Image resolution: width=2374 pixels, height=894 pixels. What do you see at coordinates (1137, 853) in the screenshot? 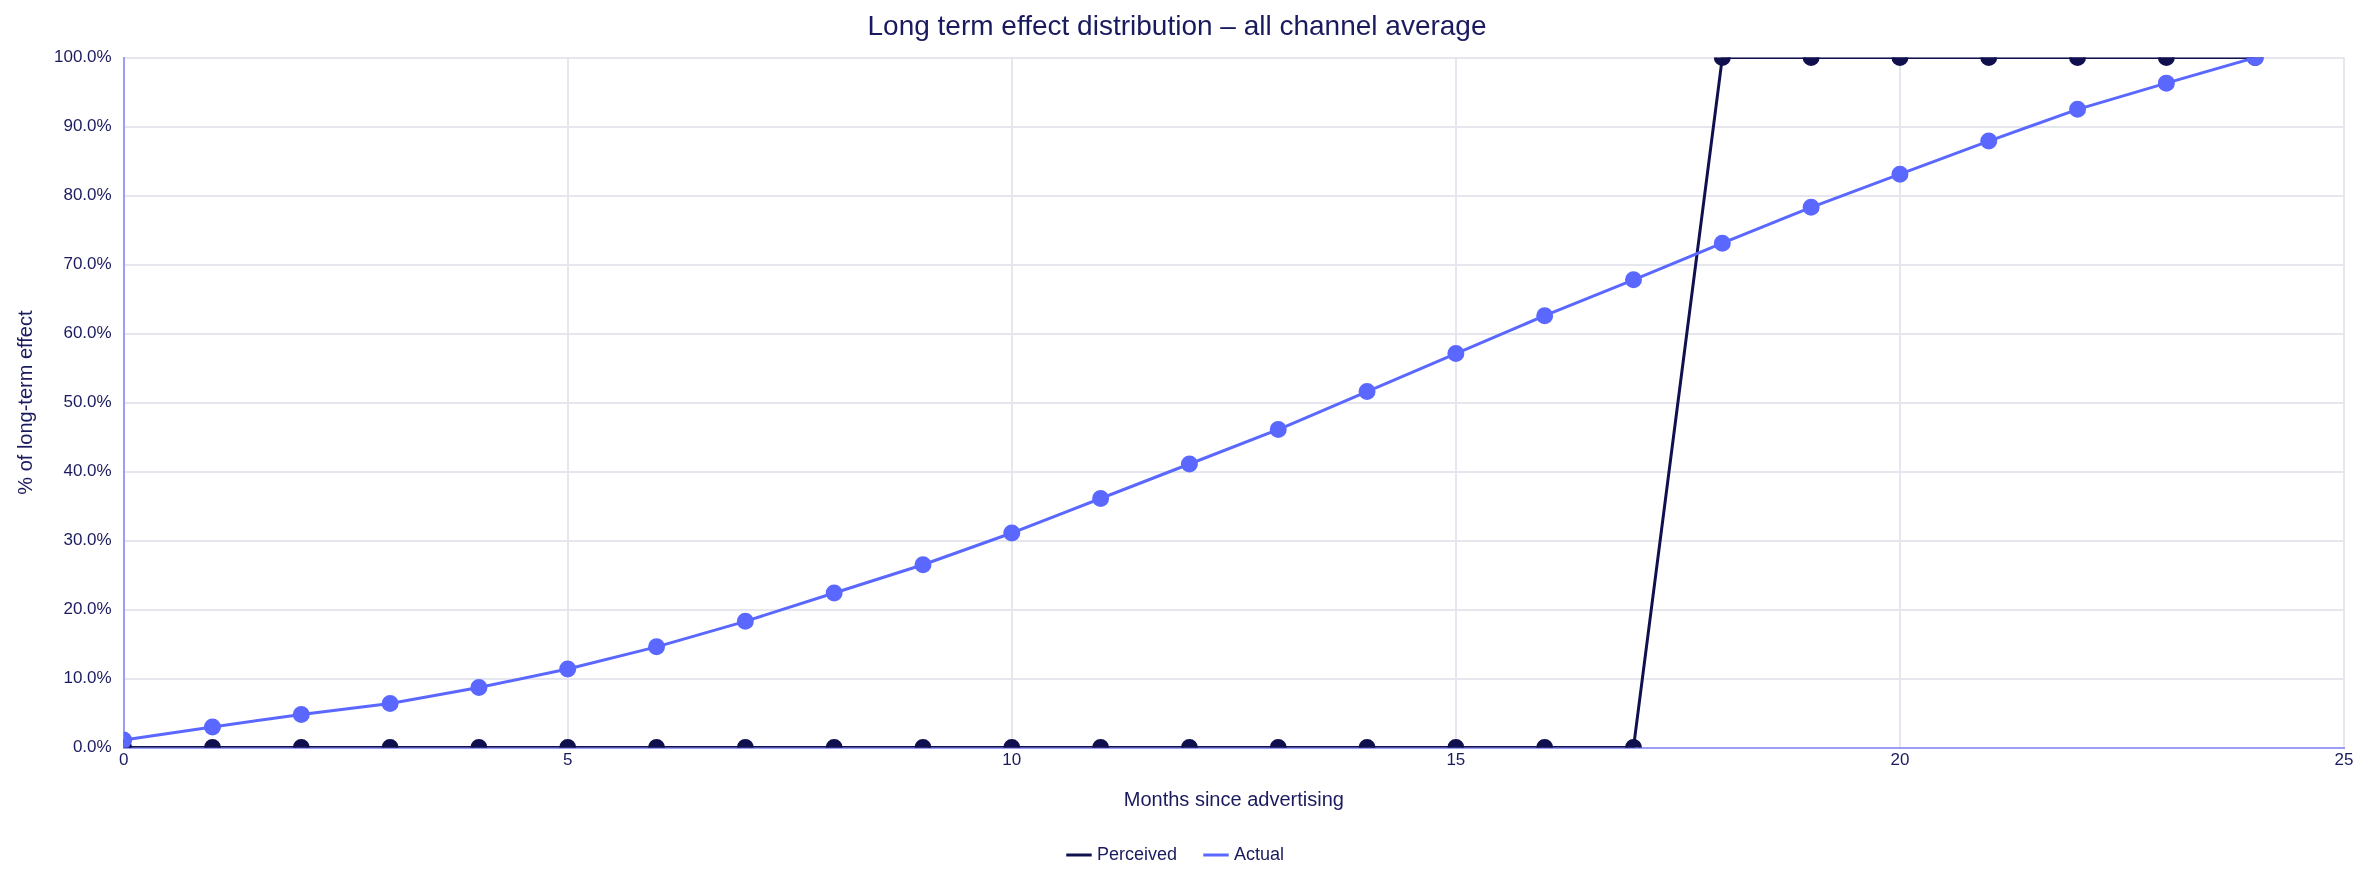
I see `legend-label: Perceived` at bounding box center [1137, 853].